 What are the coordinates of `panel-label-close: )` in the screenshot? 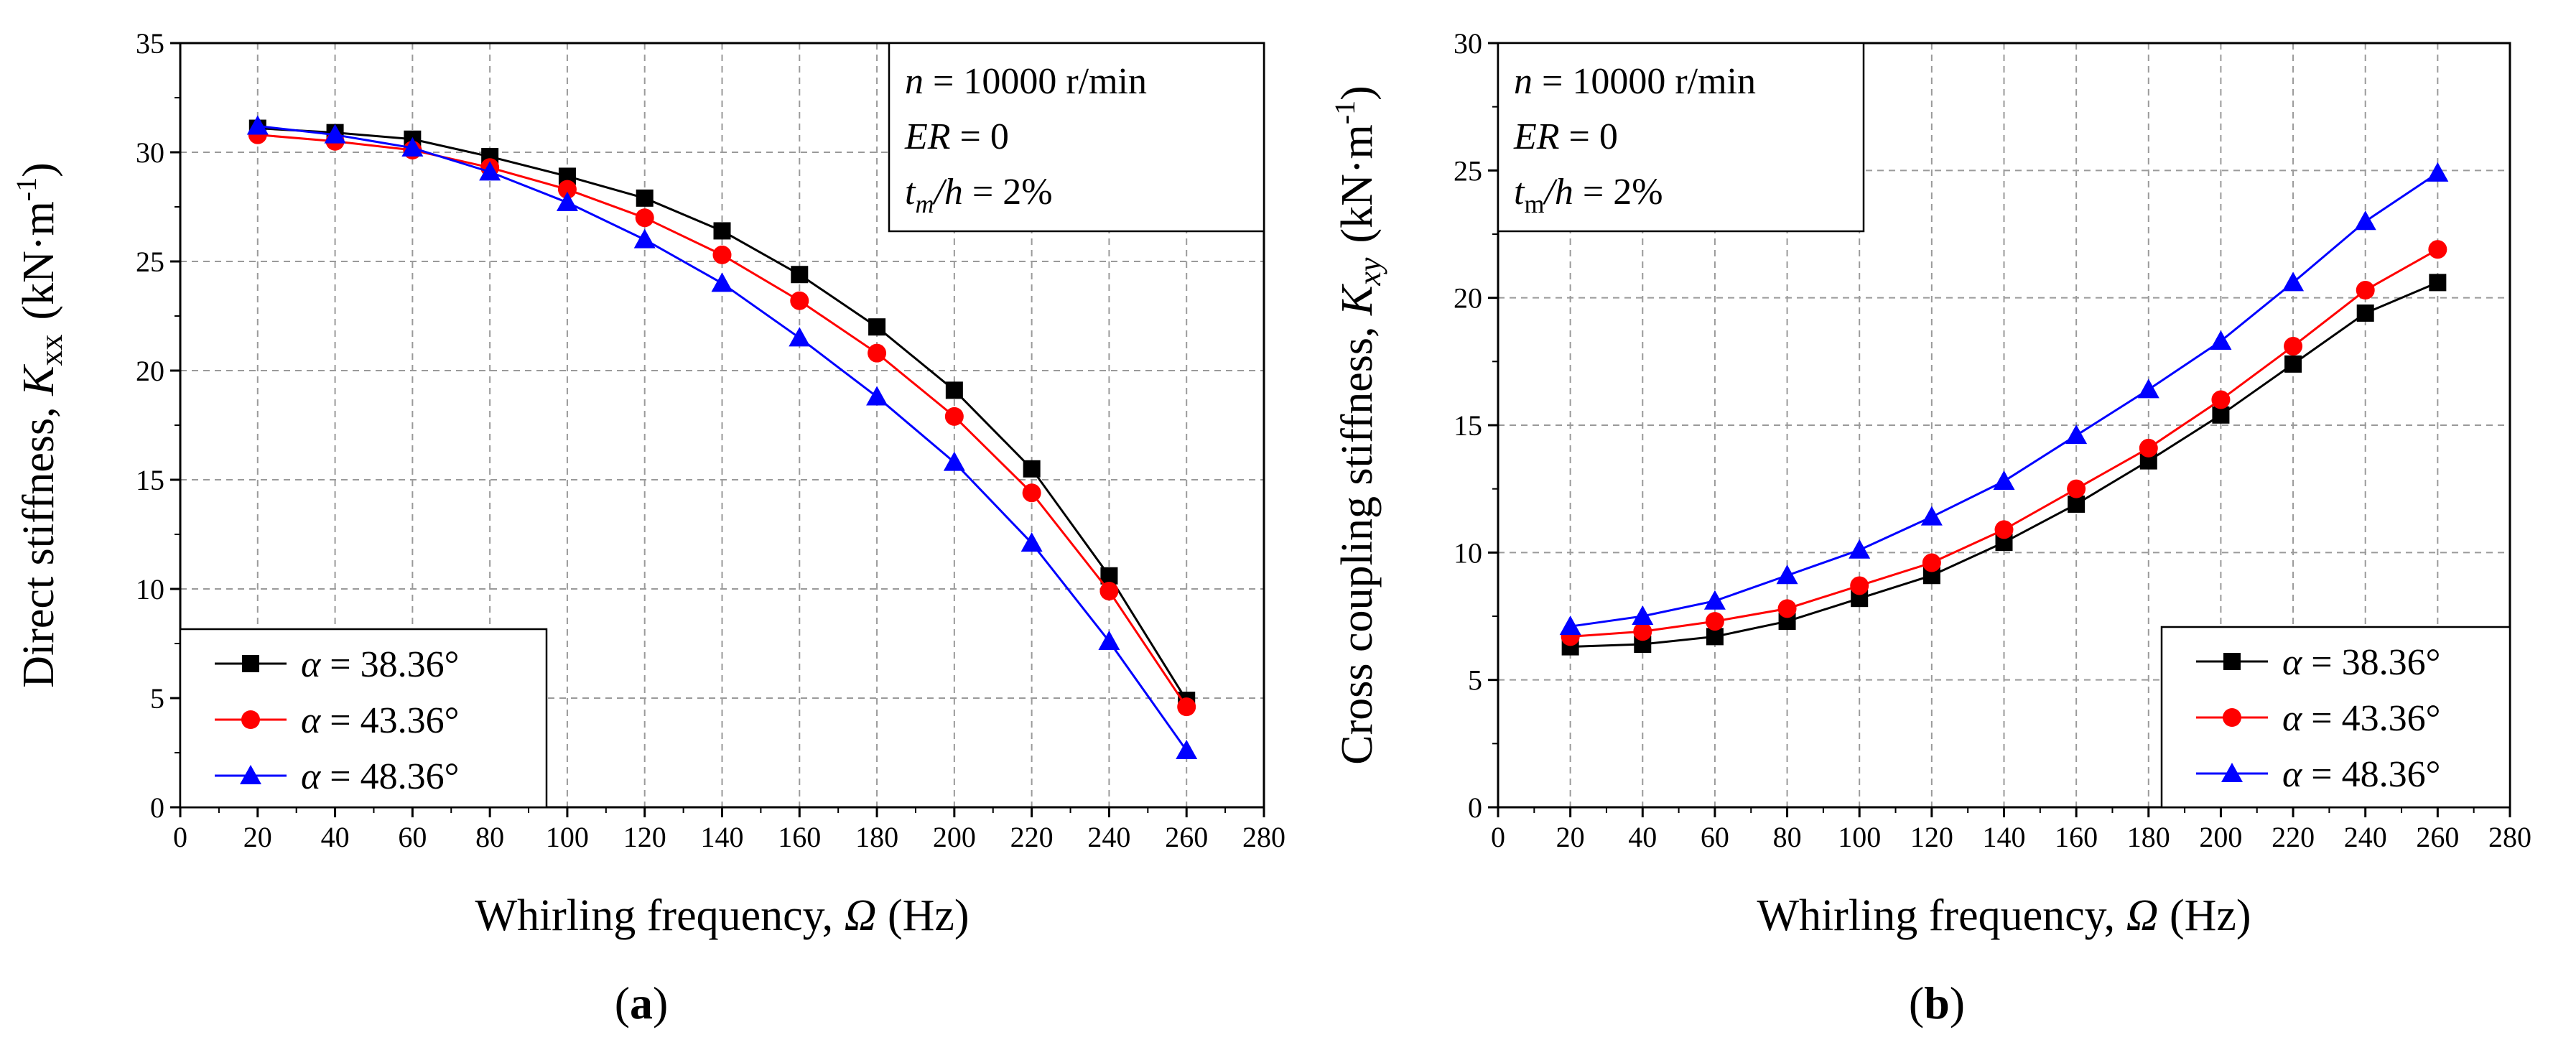 It's located at (1957, 1003).